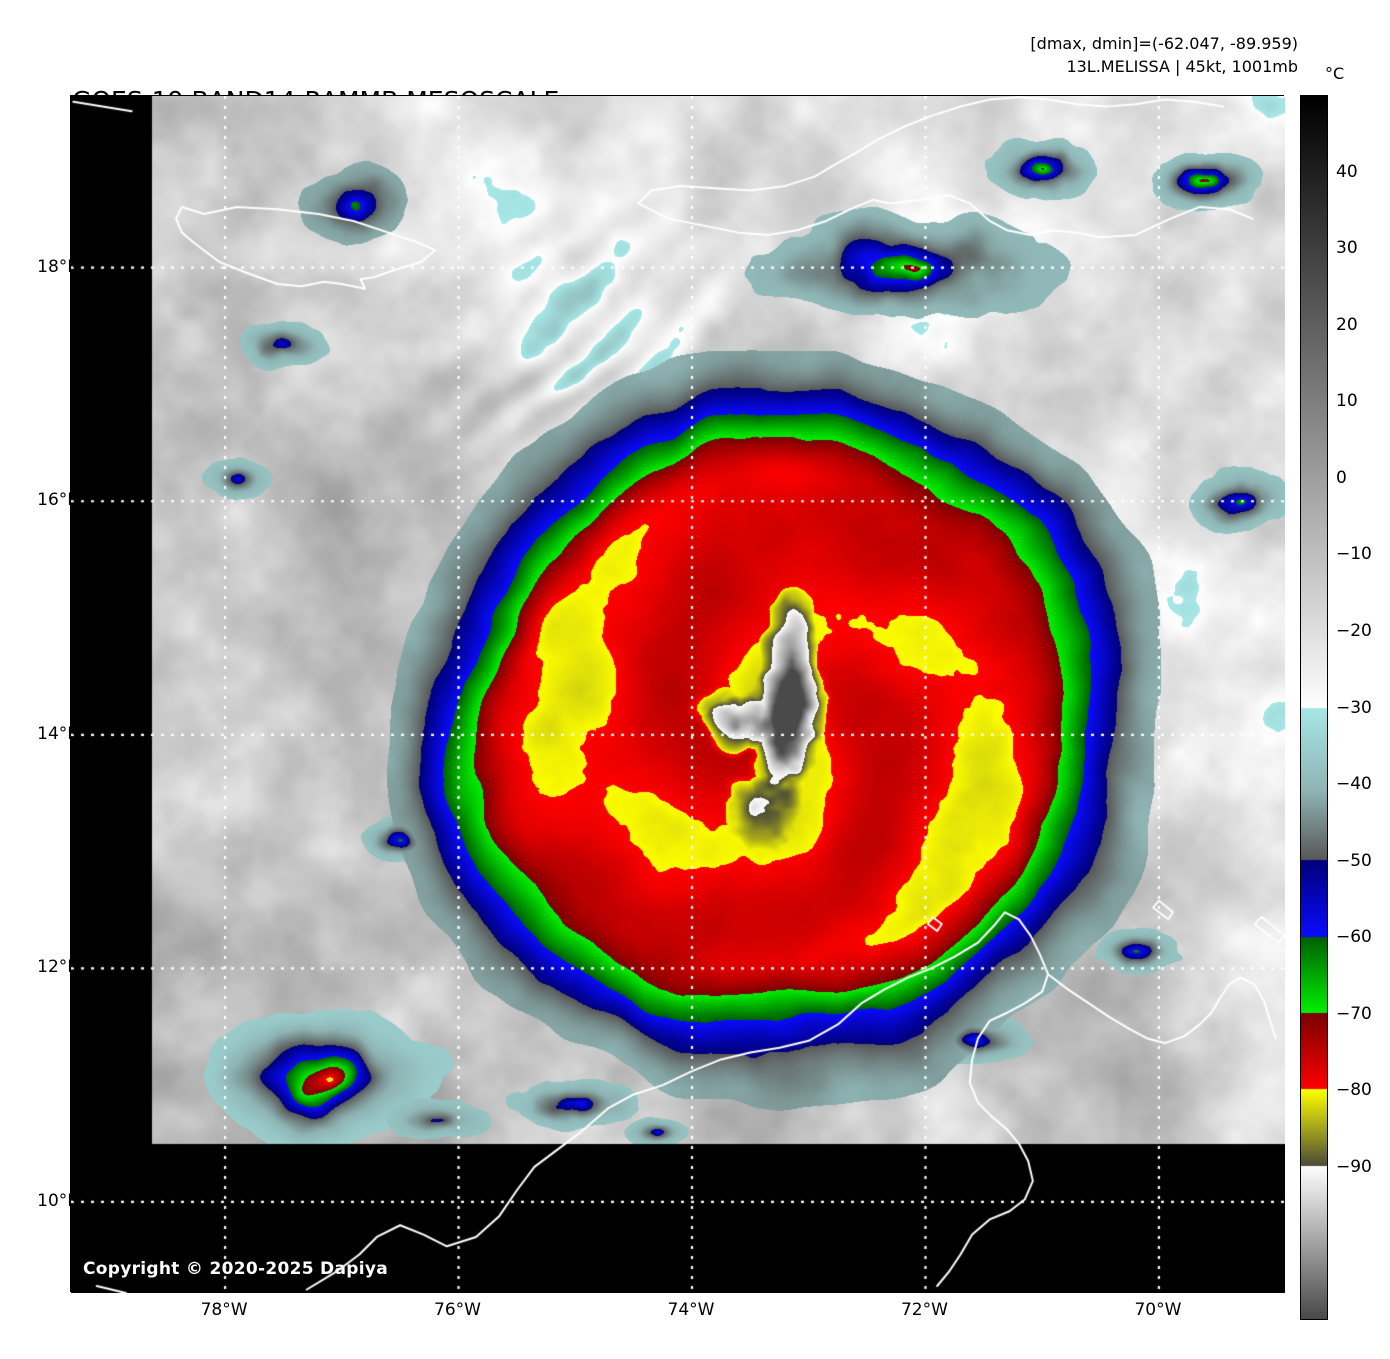 This screenshot has height=1359, width=1390. What do you see at coordinates (1347, 324) in the screenshot?
I see `colorbar-tick-2: 20` at bounding box center [1347, 324].